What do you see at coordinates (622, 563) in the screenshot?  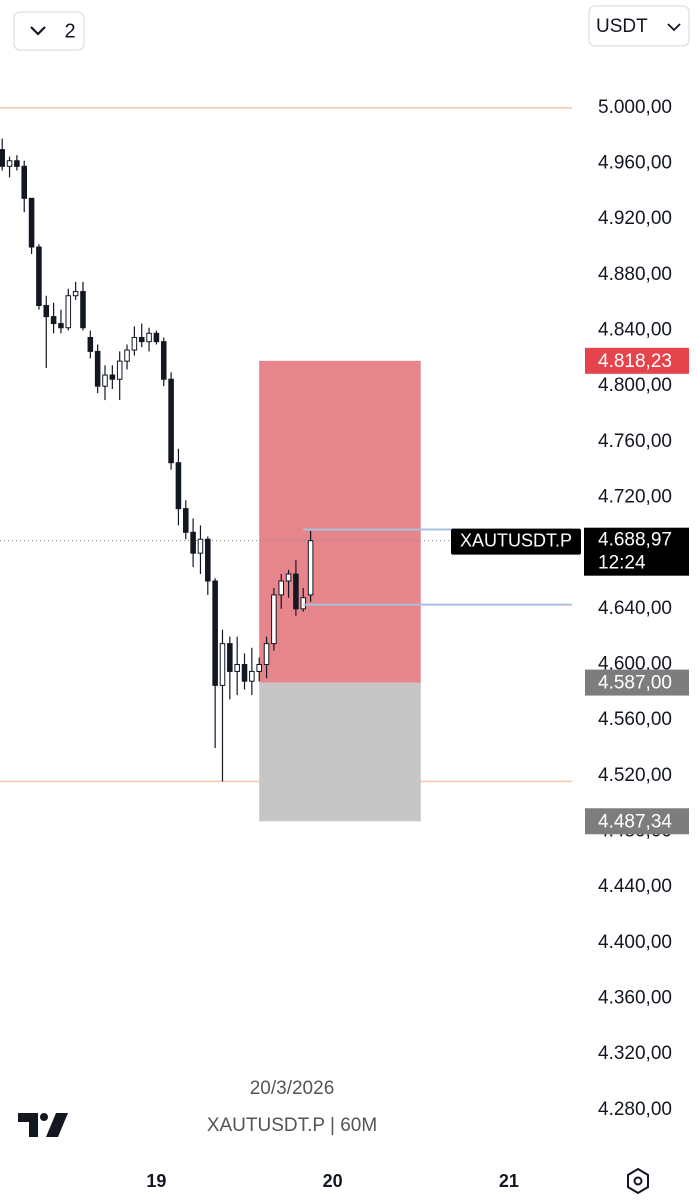 I see `countdown-label: 12:24` at bounding box center [622, 563].